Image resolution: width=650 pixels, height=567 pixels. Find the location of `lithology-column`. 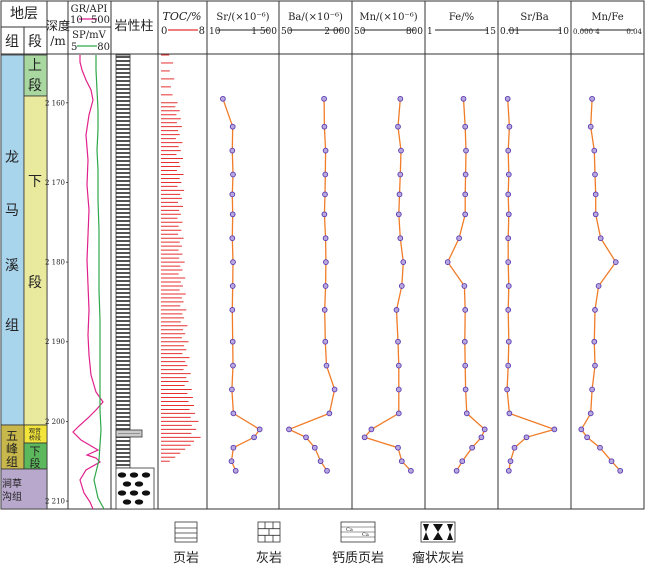

lithology-column is located at coordinates (135, 282).